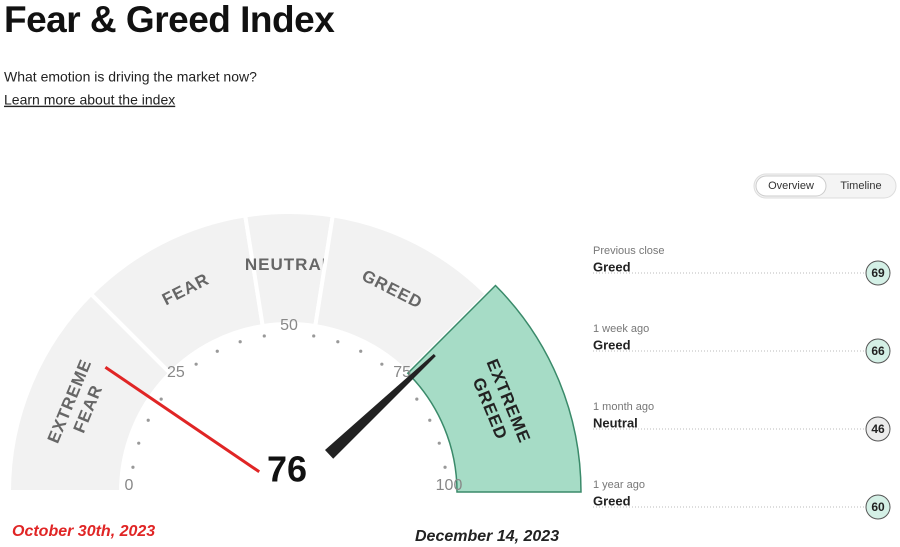 Image resolution: width=900 pixels, height=547 pixels. I want to click on tab: Overview, so click(791, 186).